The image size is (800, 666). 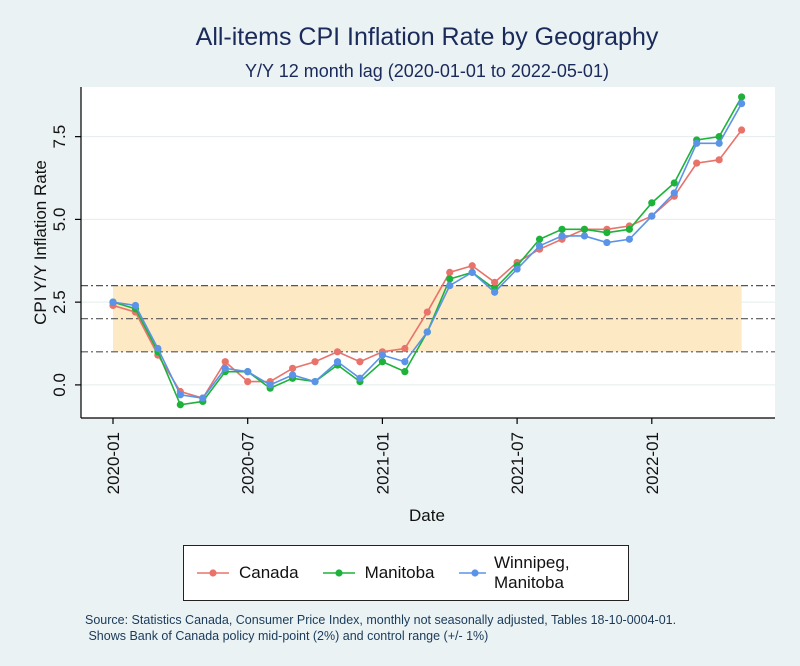 What do you see at coordinates (113, 463) in the screenshot?
I see `x-tick-label: 2020-01` at bounding box center [113, 463].